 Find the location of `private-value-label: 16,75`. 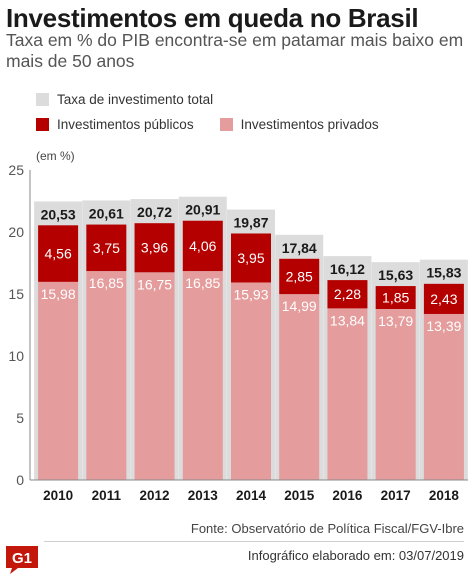

private-value-label: 16,75 is located at coordinates (154, 284).